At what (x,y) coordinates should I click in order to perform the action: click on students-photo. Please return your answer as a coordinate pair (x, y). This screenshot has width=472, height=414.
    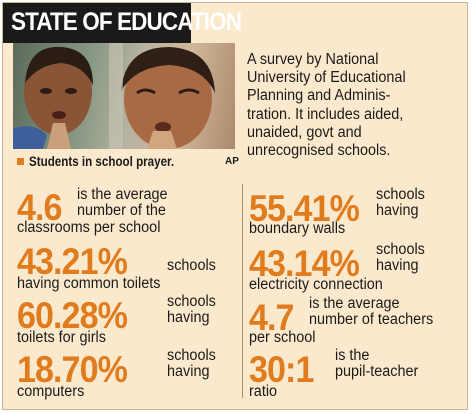
    Looking at the image, I should click on (124, 96).